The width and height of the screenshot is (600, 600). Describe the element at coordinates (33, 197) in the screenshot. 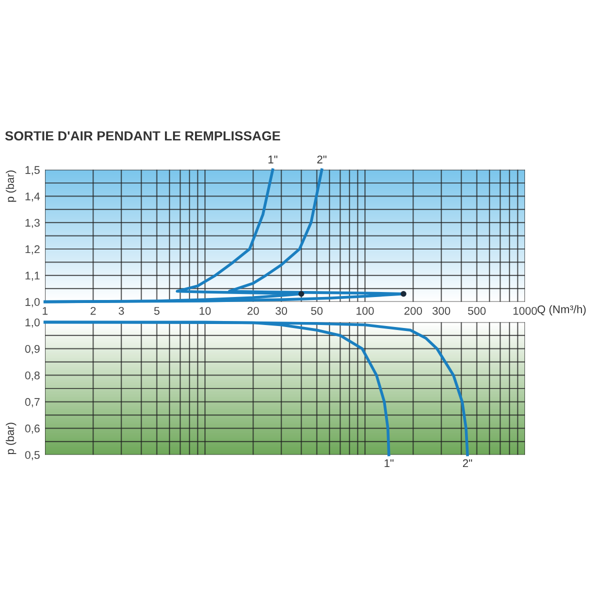

I see `y-tick-label: 1,4` at that location.